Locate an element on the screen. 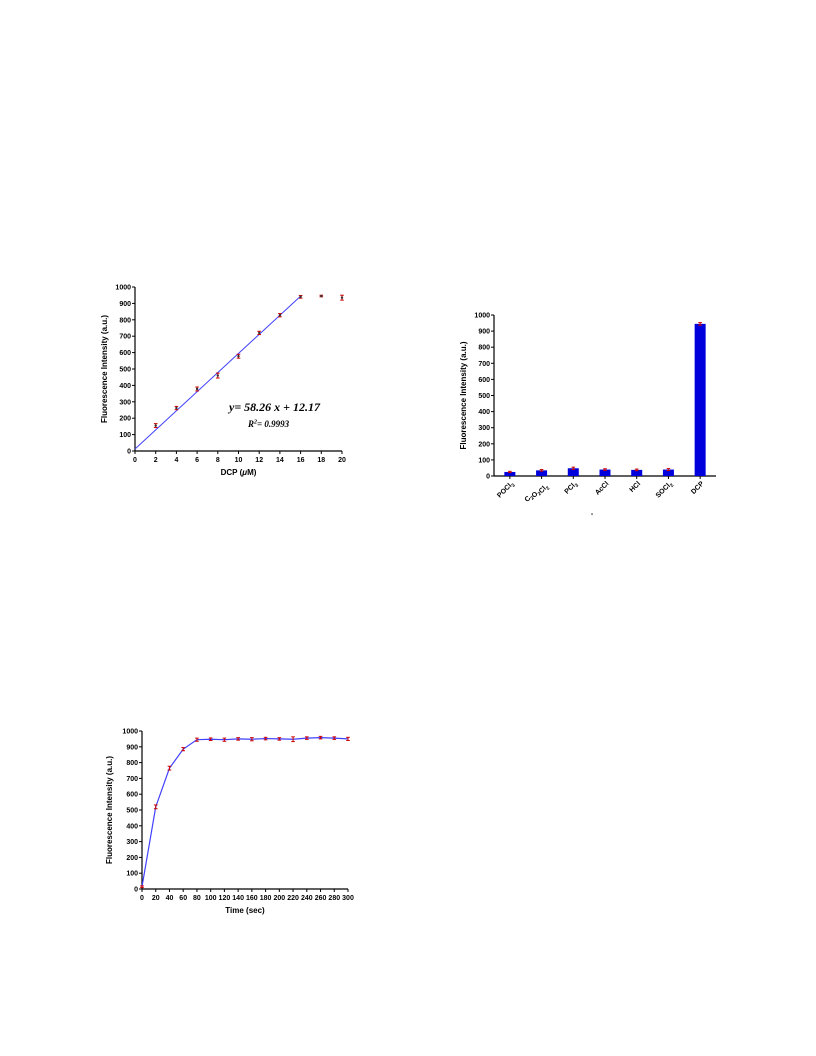  time-x-tick-label: 260 is located at coordinates (321, 898).